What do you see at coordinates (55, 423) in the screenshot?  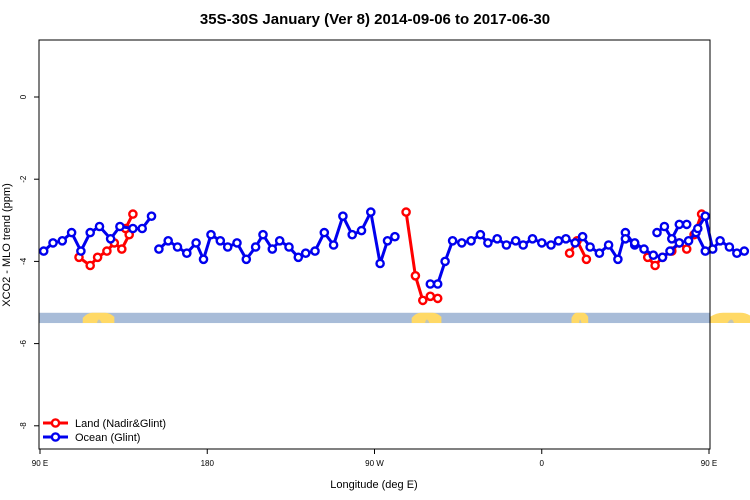 I see `legend-marker` at bounding box center [55, 423].